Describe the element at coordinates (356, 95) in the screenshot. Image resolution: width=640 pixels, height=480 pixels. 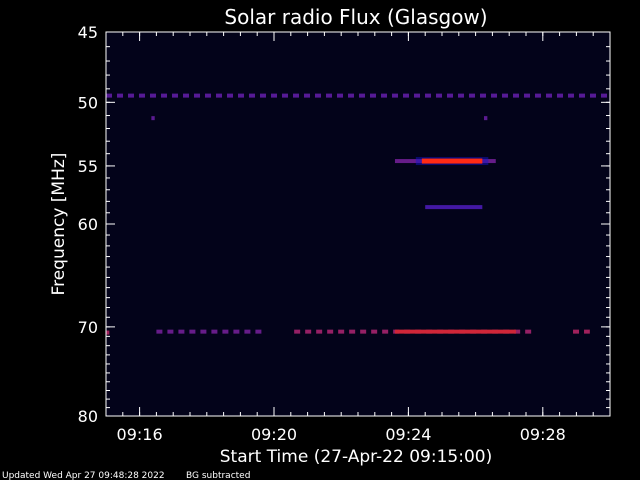
I see `feature-band-49.5` at that location.